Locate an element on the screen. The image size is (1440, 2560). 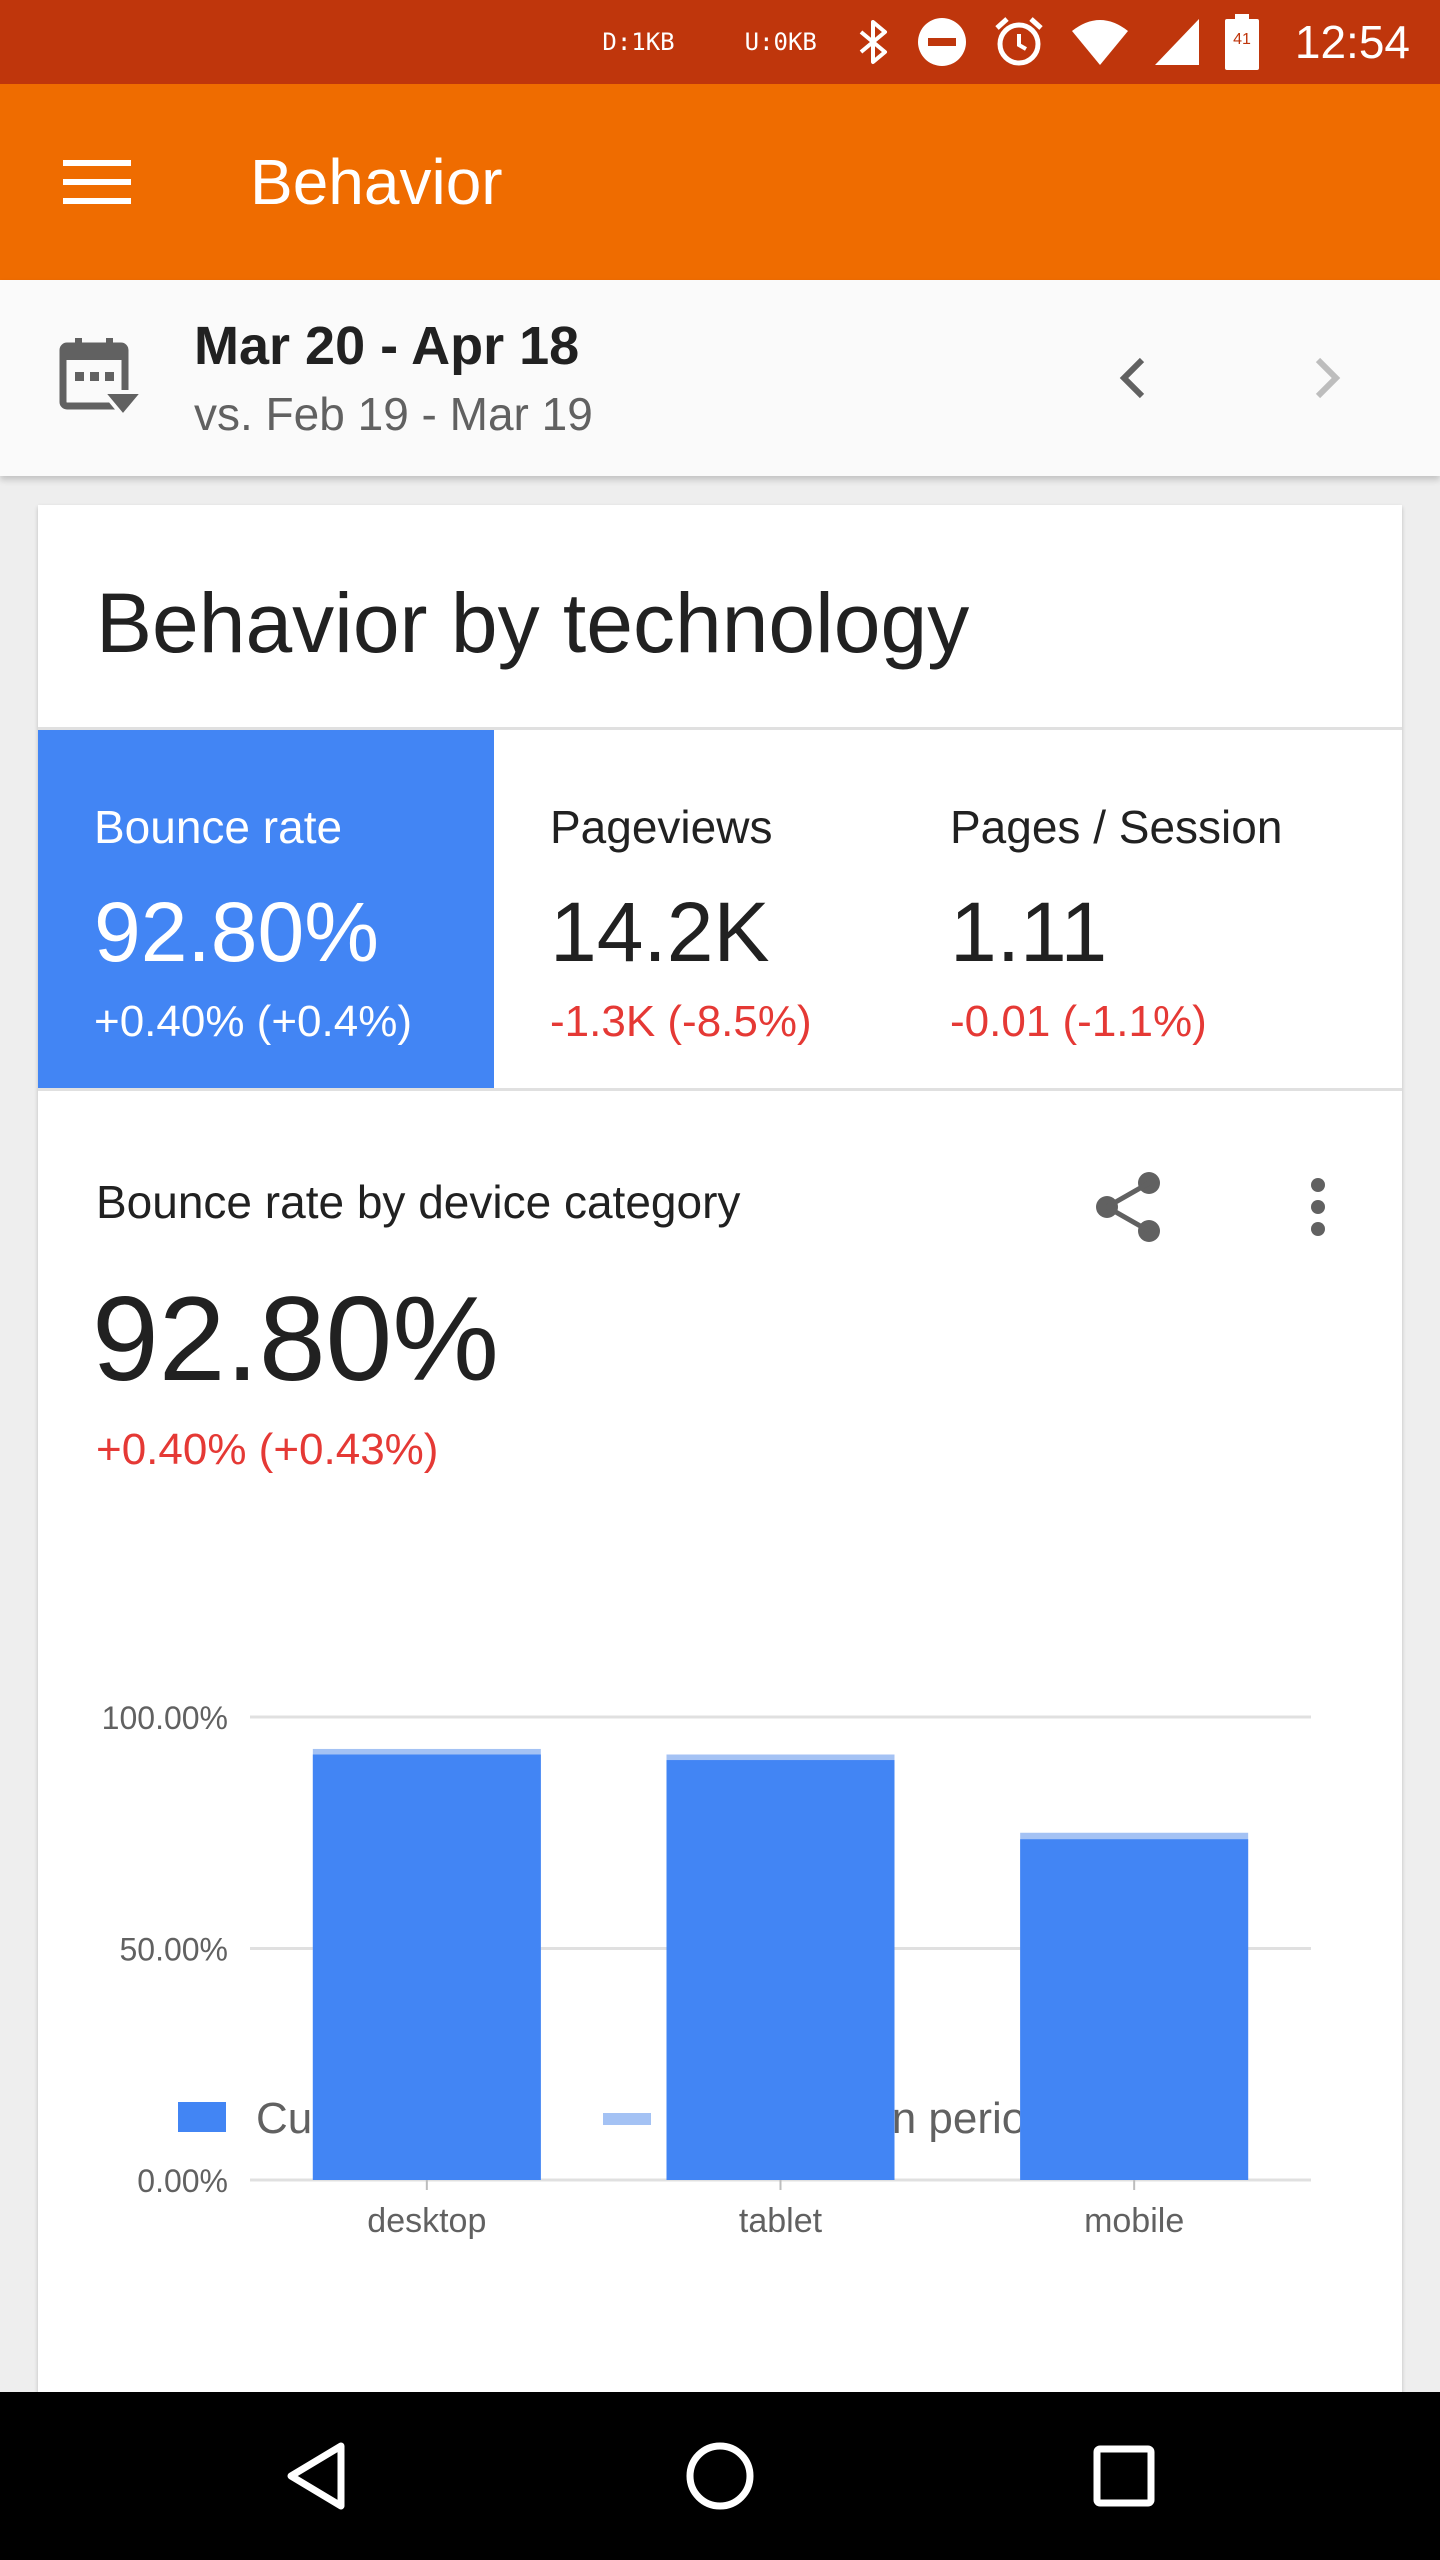
metric-bounce-rate: Bounce rate 92.80% +0.40% (+0.4%) is located at coordinates (266, 910).